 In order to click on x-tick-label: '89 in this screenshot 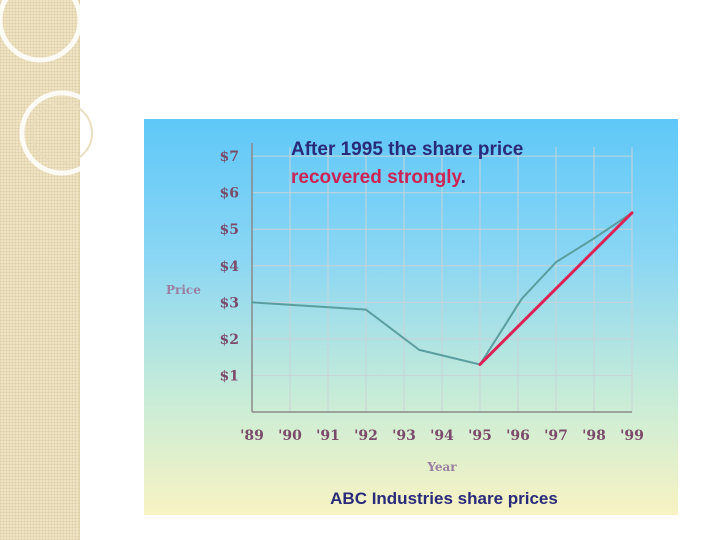, I will do `click(252, 436)`.